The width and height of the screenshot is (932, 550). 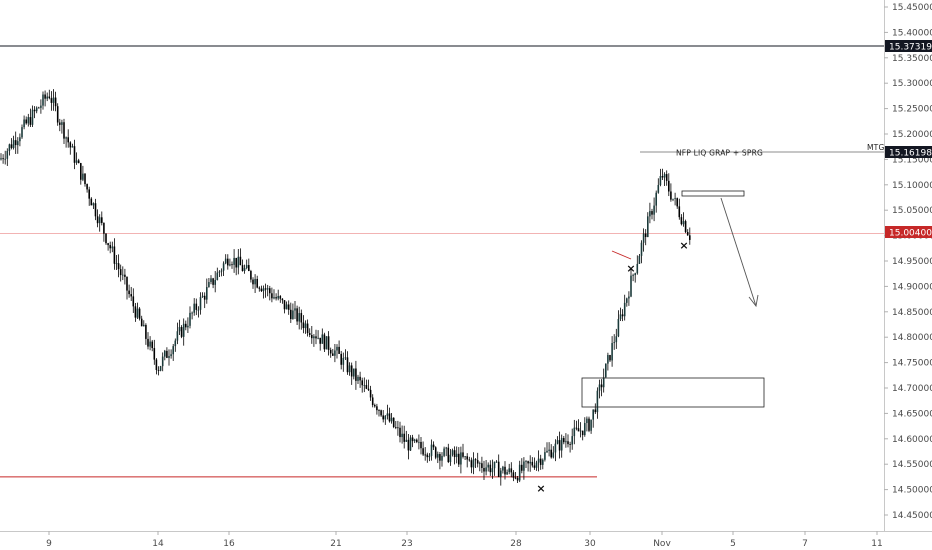 I want to click on trade-annotation: NFP LIQ GRAP + SPRG, so click(x=719, y=153).